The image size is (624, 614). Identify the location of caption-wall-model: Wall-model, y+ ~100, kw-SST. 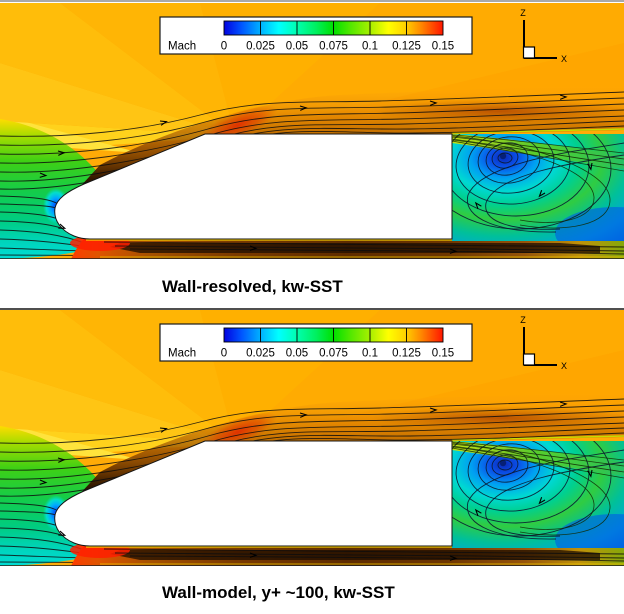
(278, 592).